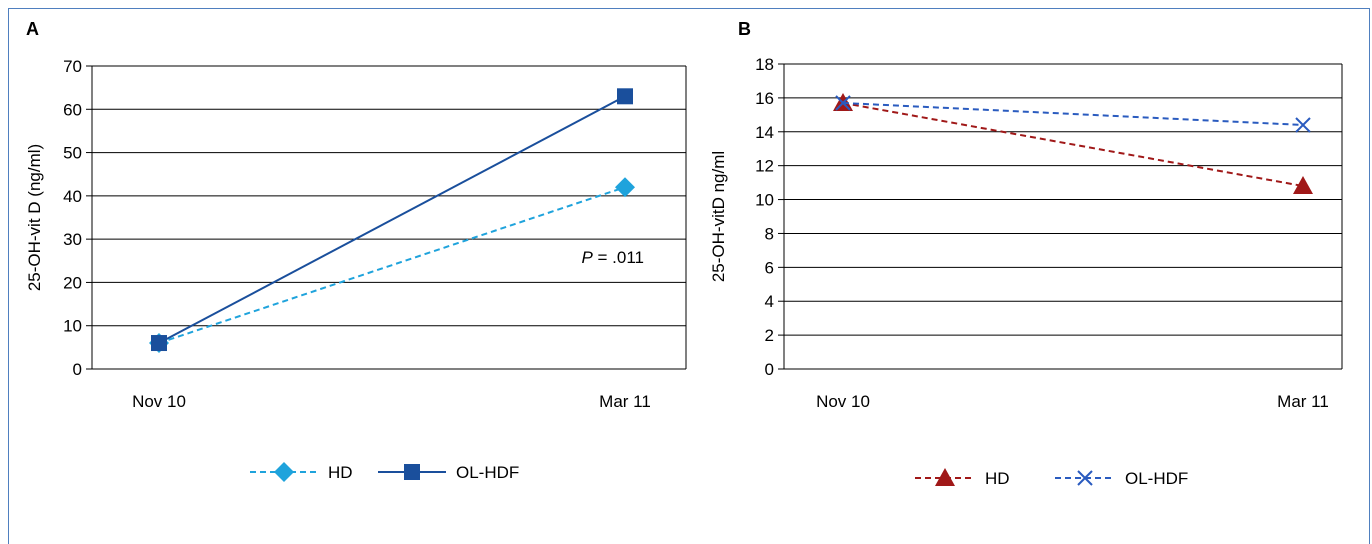  Describe the element at coordinates (769, 335) in the screenshot. I see `y-tick-label: 2` at that location.